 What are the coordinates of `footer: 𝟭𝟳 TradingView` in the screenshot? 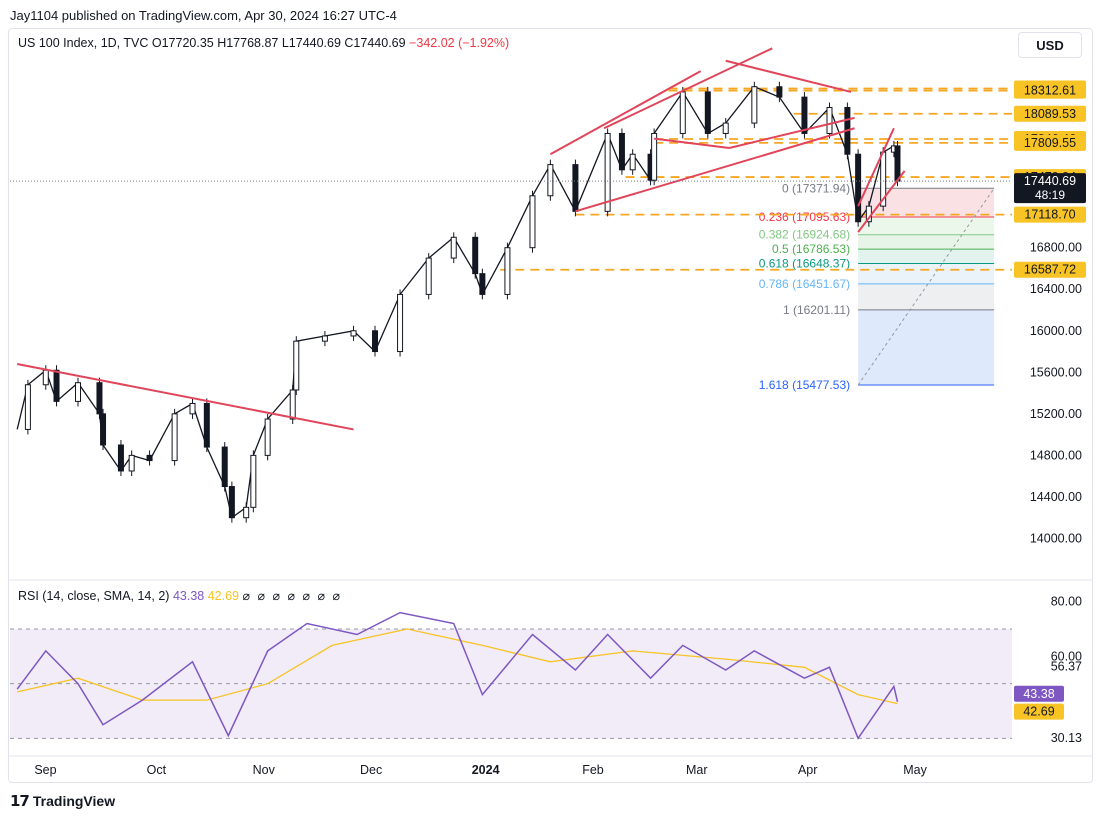 It's located at (62, 801).